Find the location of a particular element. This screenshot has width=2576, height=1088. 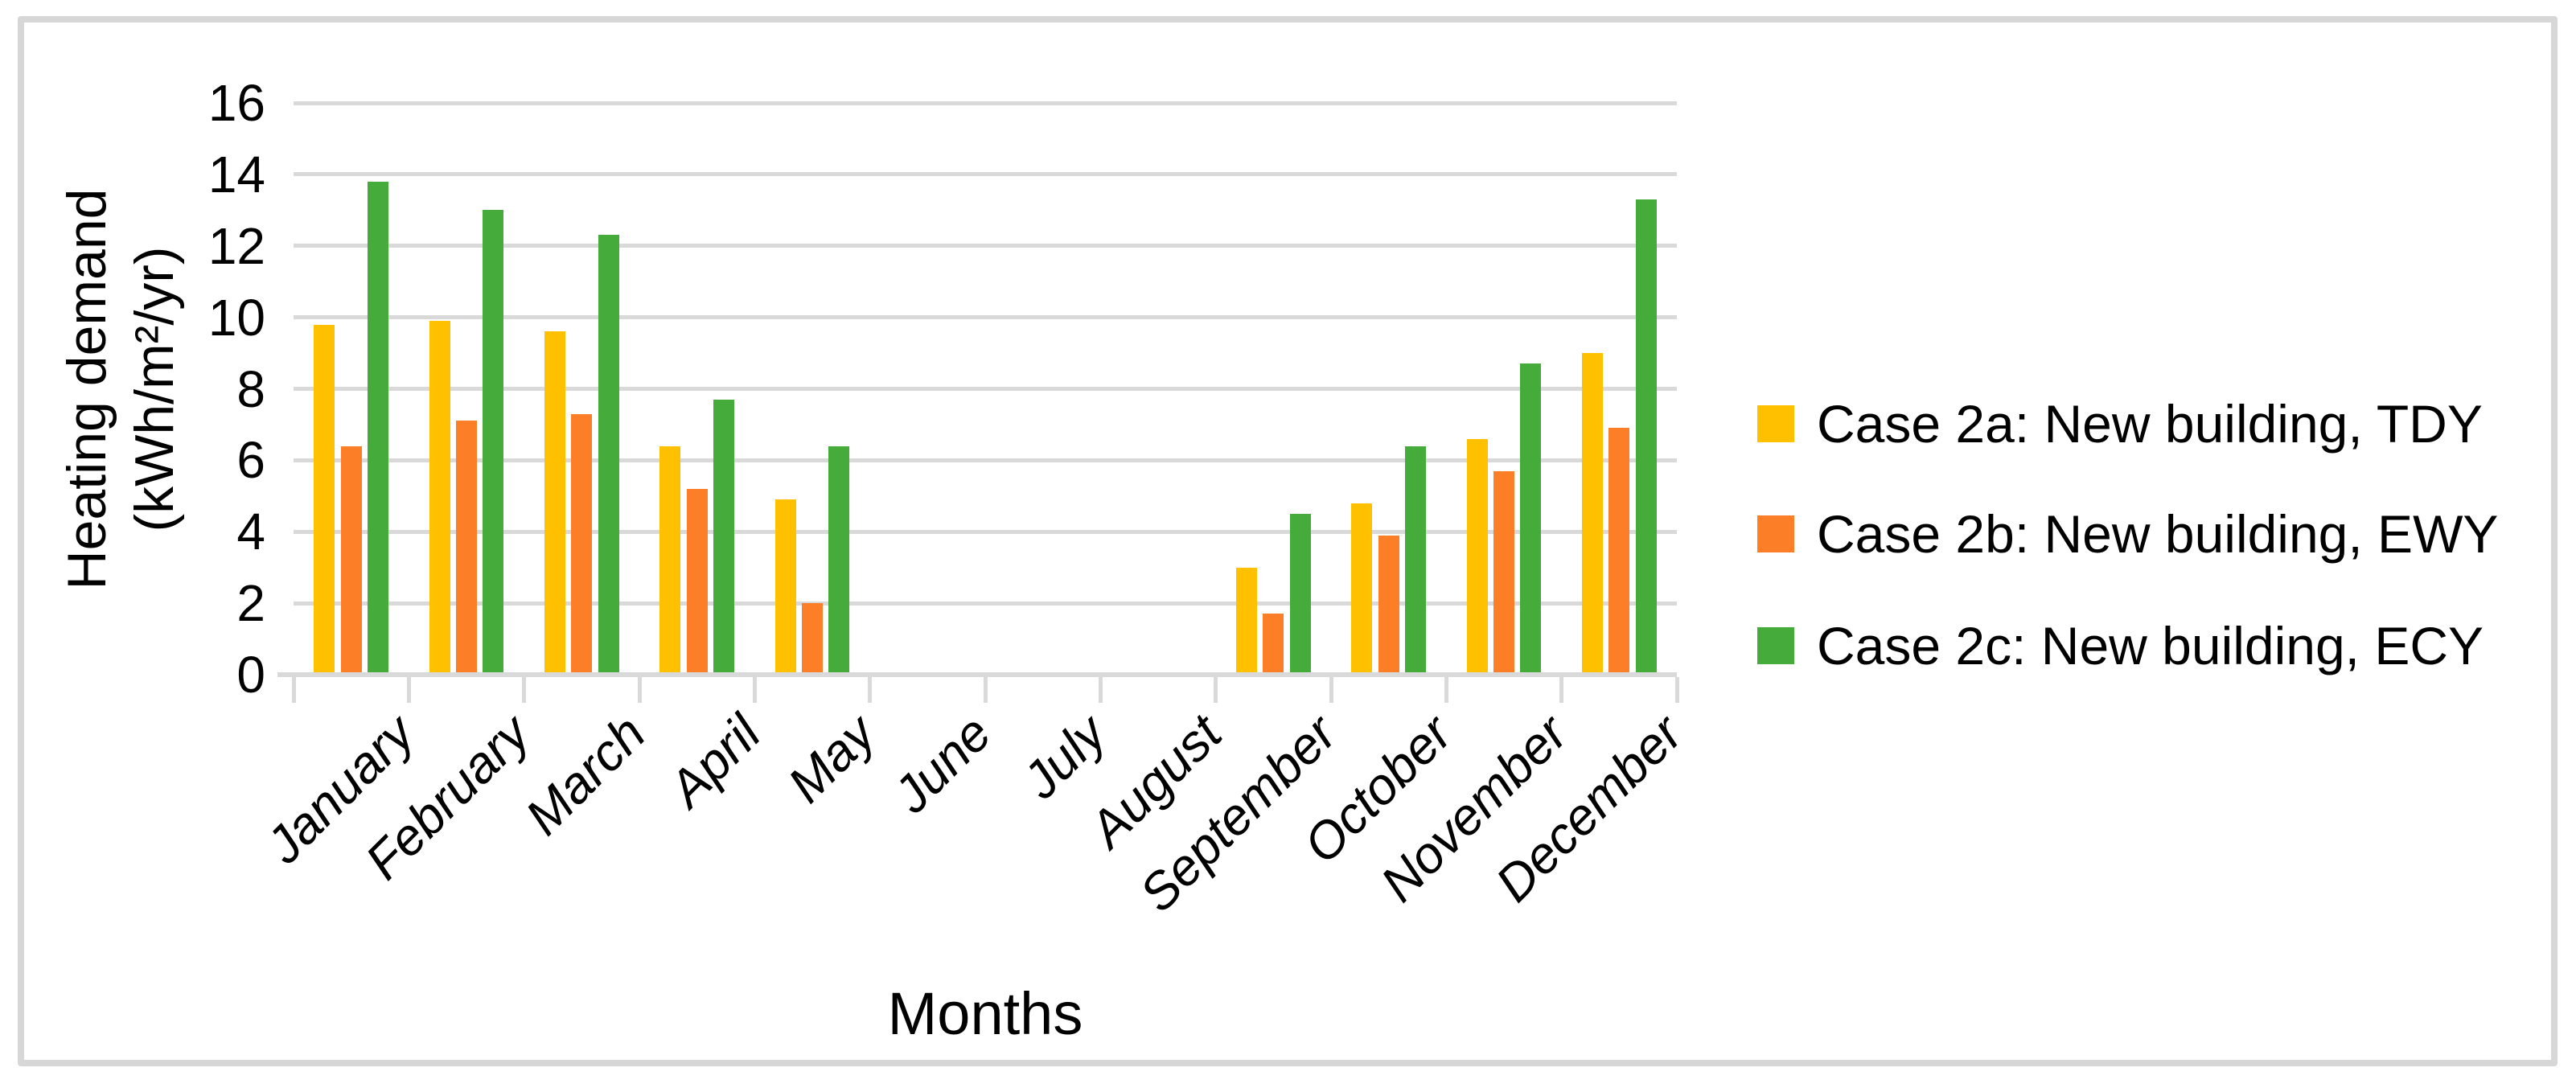

y-tick-label-14: 14 is located at coordinates (236, 174).